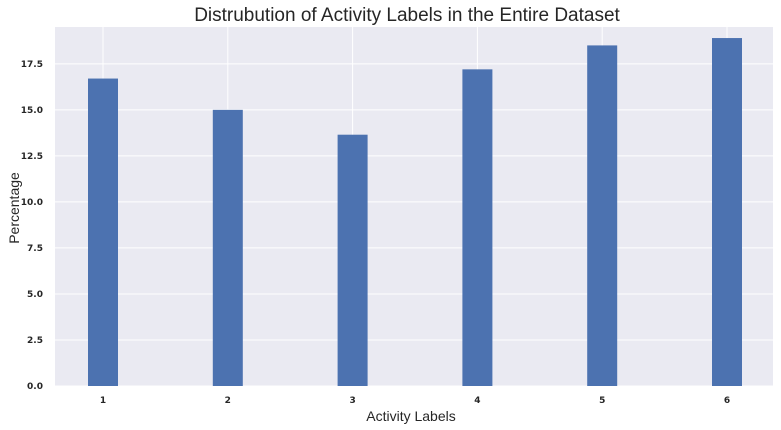 Image resolution: width=781 pixels, height=430 pixels. What do you see at coordinates (35, 341) in the screenshot?
I see `y-tick-label: 2.5` at bounding box center [35, 341].